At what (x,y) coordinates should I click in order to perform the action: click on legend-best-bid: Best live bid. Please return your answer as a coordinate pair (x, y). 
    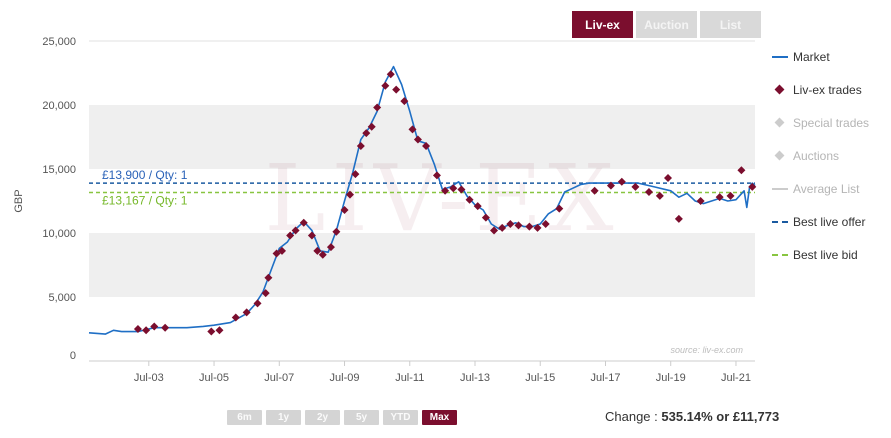
    Looking at the image, I should click on (831, 254).